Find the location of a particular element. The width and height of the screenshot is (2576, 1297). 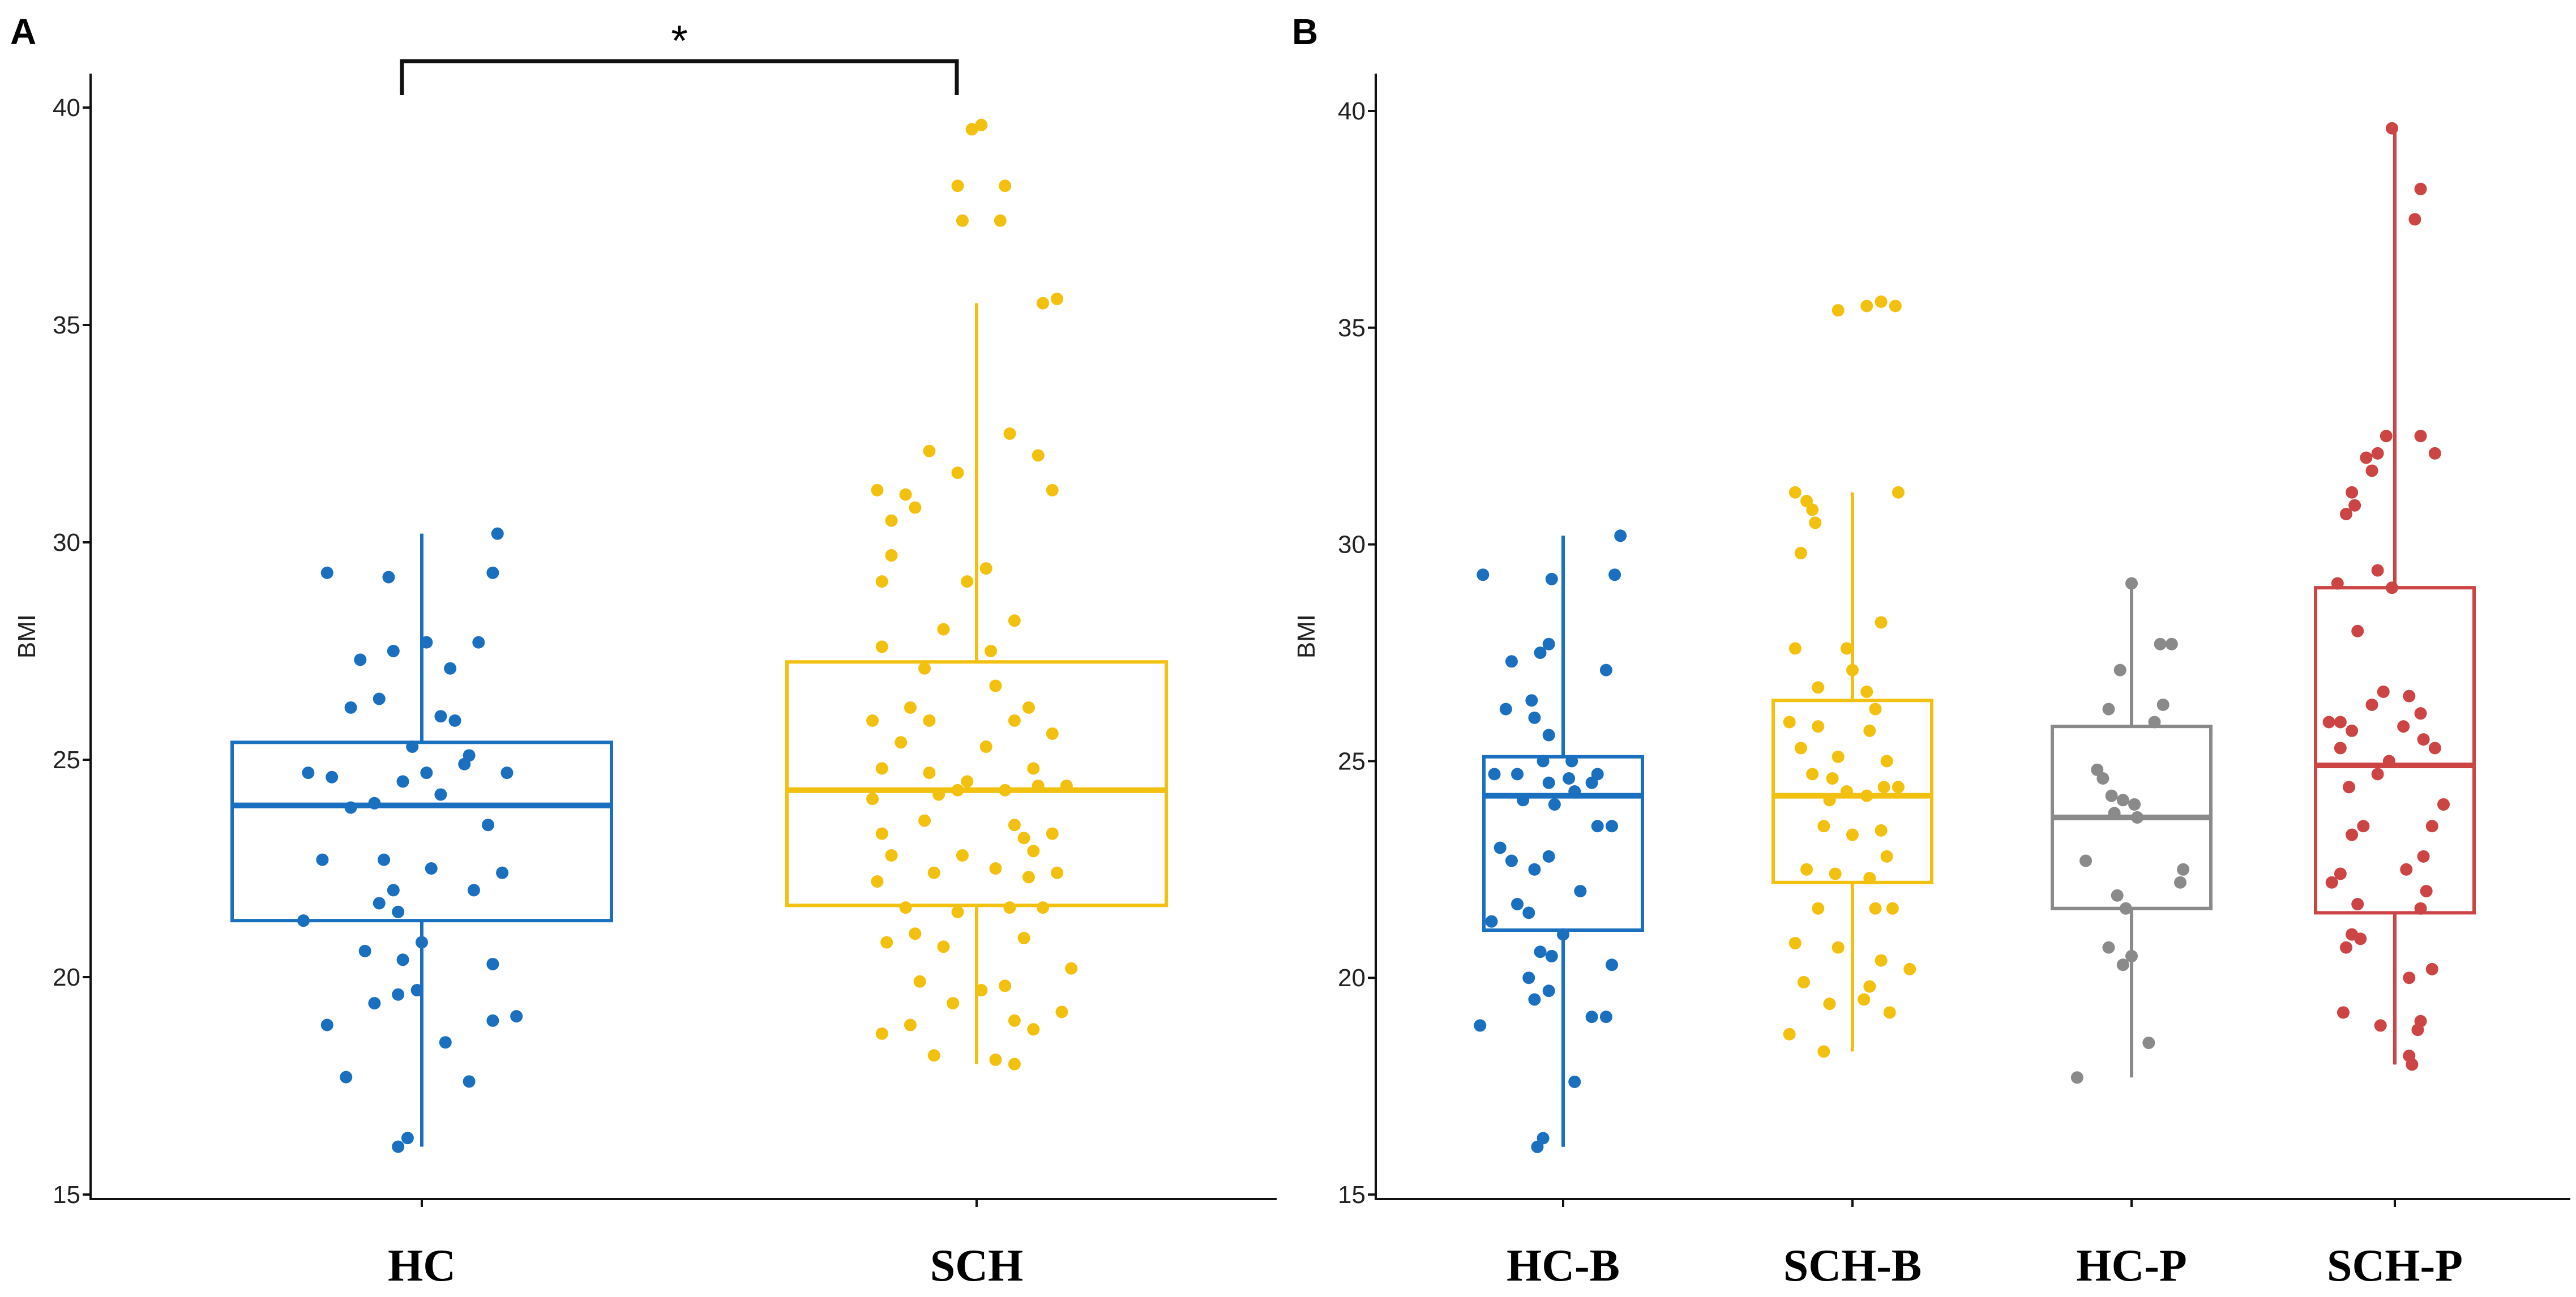

significance-bracket is located at coordinates (679, 77).